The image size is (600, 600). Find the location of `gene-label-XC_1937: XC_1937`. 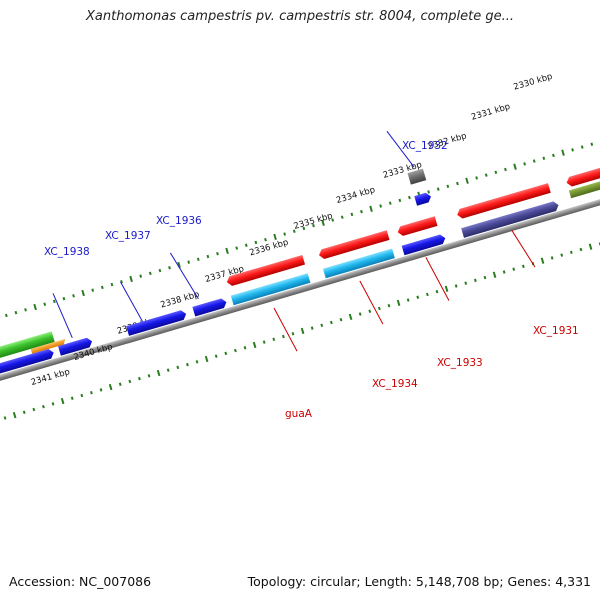

gene-label-XC_1937: XC_1937 is located at coordinates (128, 236).